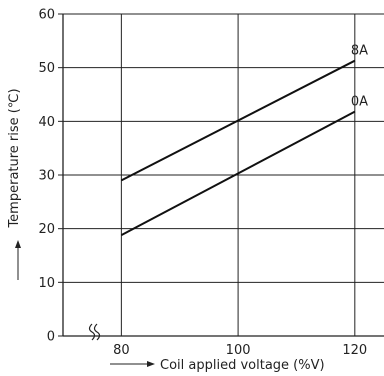 The image size is (384, 376). What do you see at coordinates (121, 350) in the screenshot?
I see `x-tick-label-80: 80` at bounding box center [121, 350].